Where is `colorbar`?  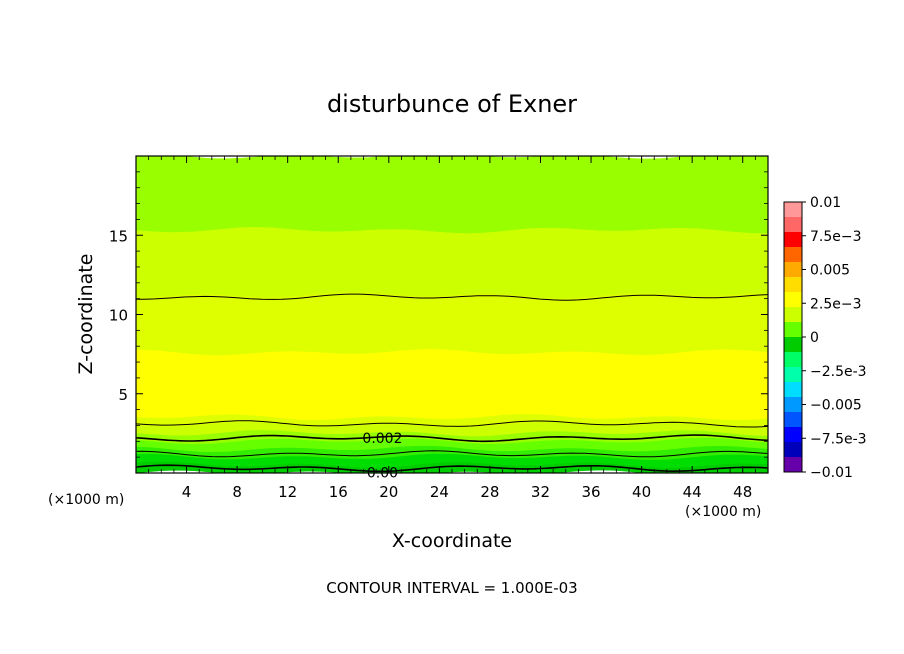 colorbar is located at coordinates (793, 337).